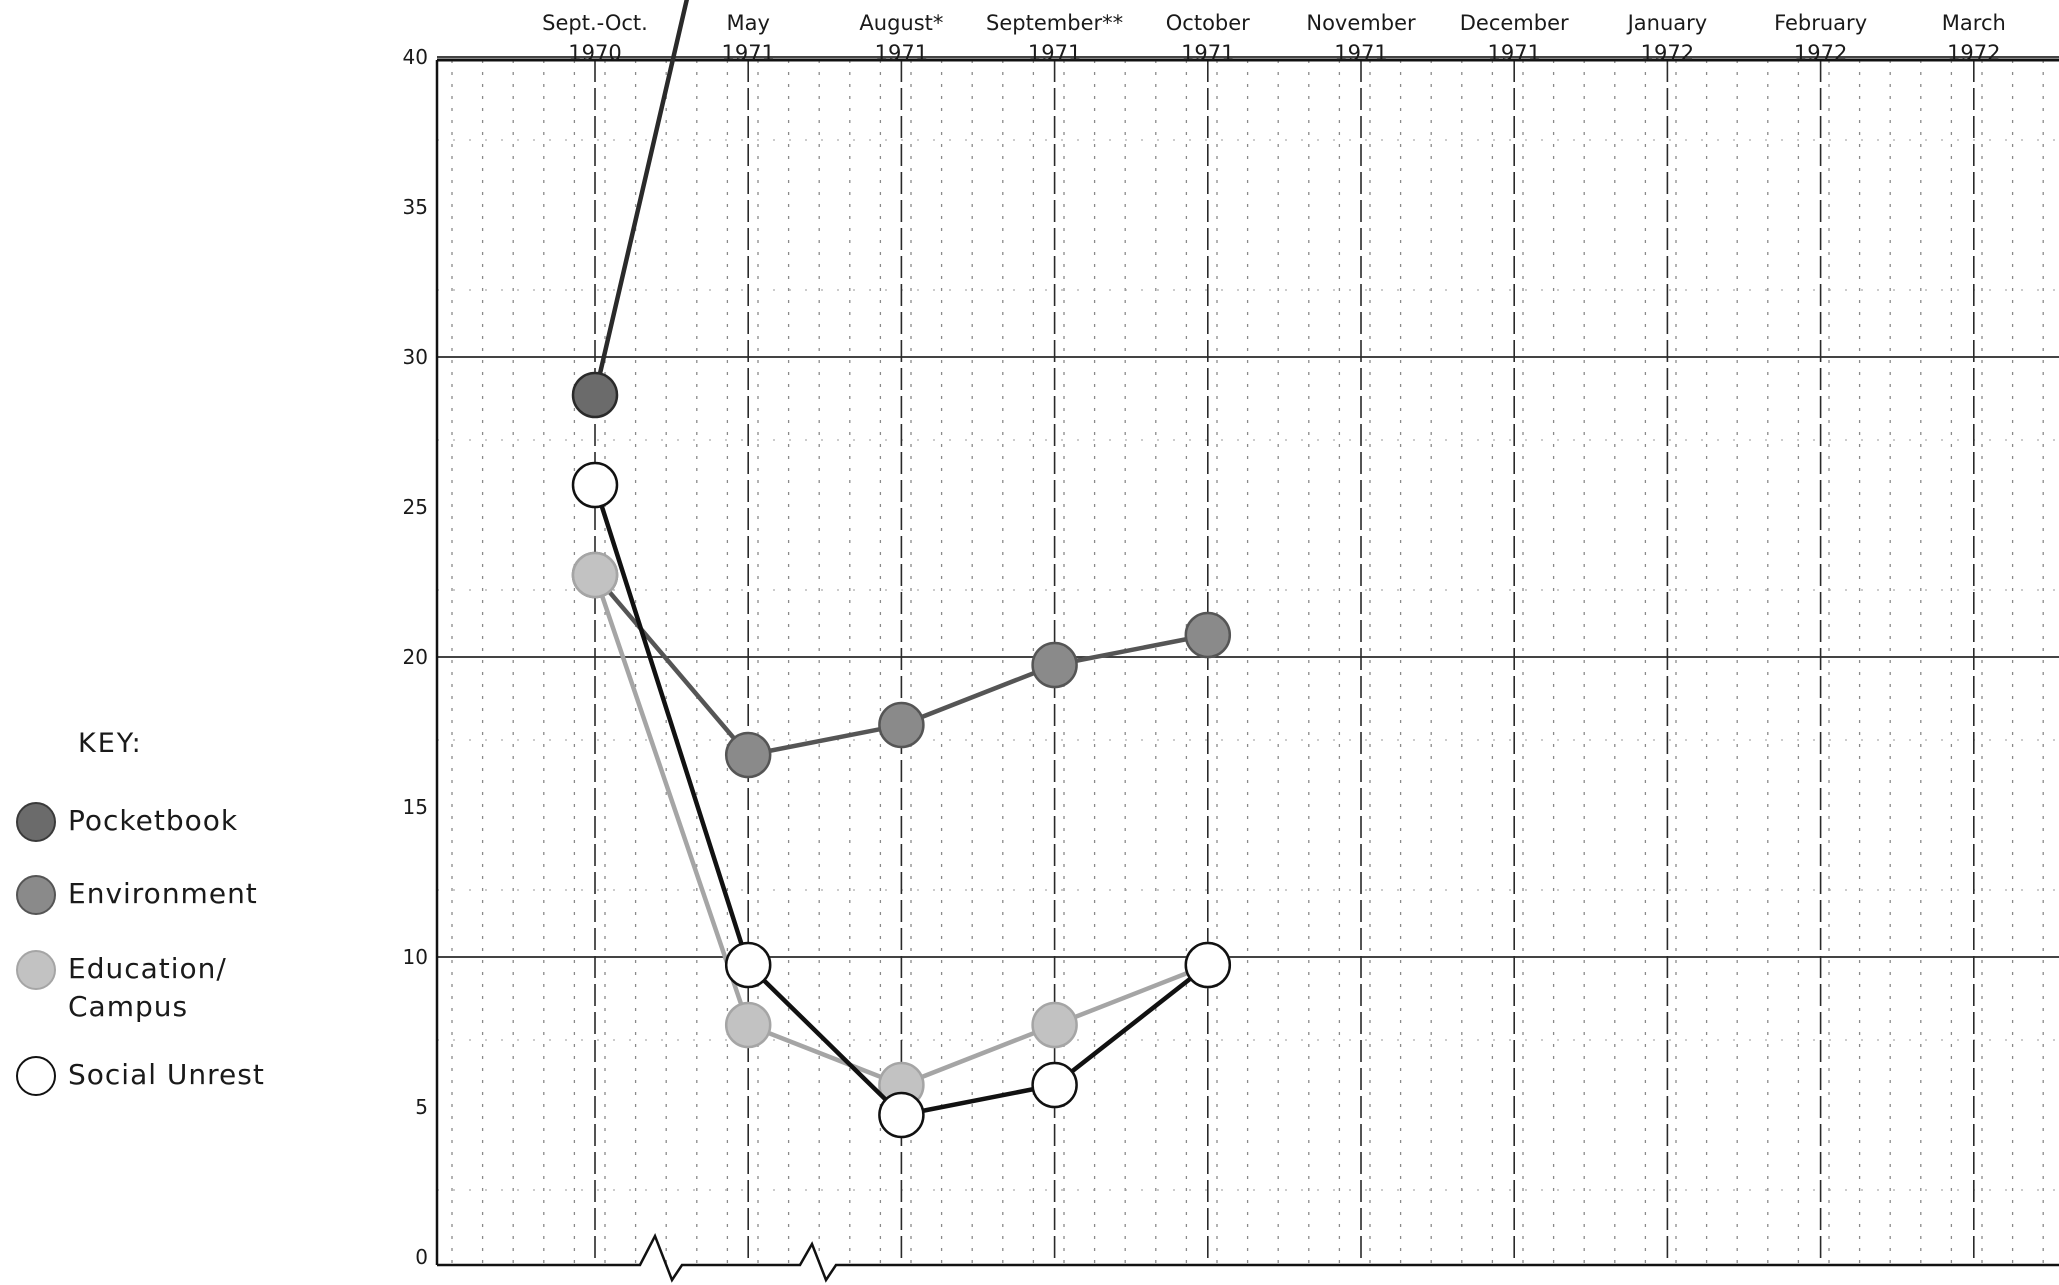  What do you see at coordinates (747, 23) in the screenshot?
I see `x-category-label: May` at bounding box center [747, 23].